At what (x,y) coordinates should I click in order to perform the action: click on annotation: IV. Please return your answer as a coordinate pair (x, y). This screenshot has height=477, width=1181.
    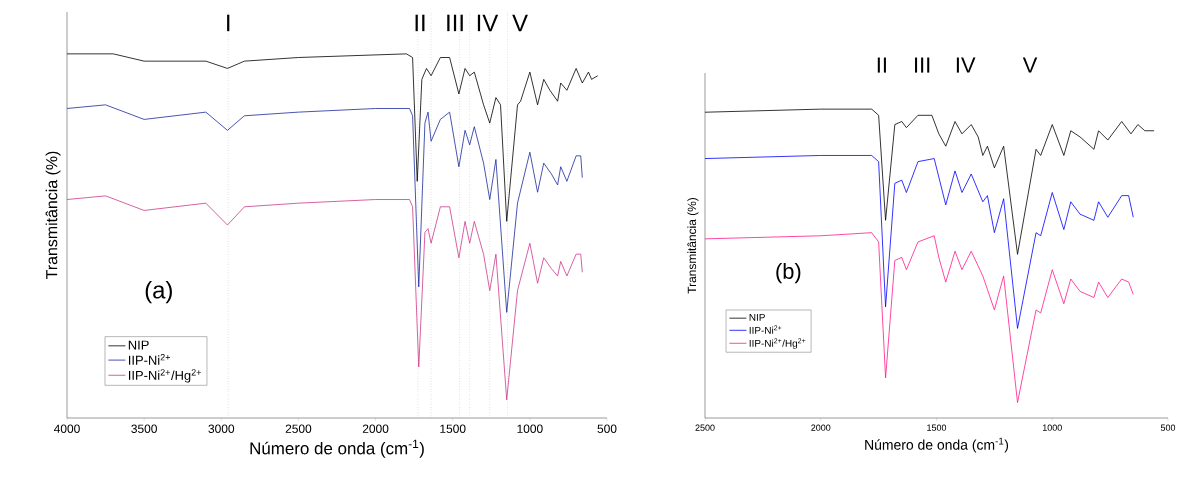
    Looking at the image, I should click on (488, 23).